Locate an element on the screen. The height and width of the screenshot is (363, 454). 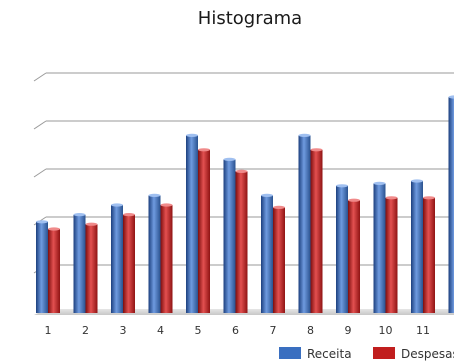
x-tick-label: 1 is located at coordinates (48, 330).